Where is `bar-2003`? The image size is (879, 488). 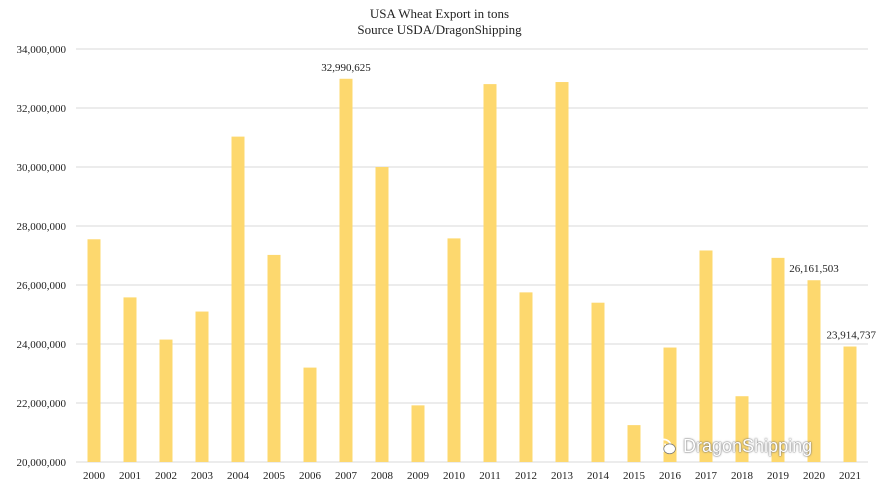
bar-2003 is located at coordinates (202, 386).